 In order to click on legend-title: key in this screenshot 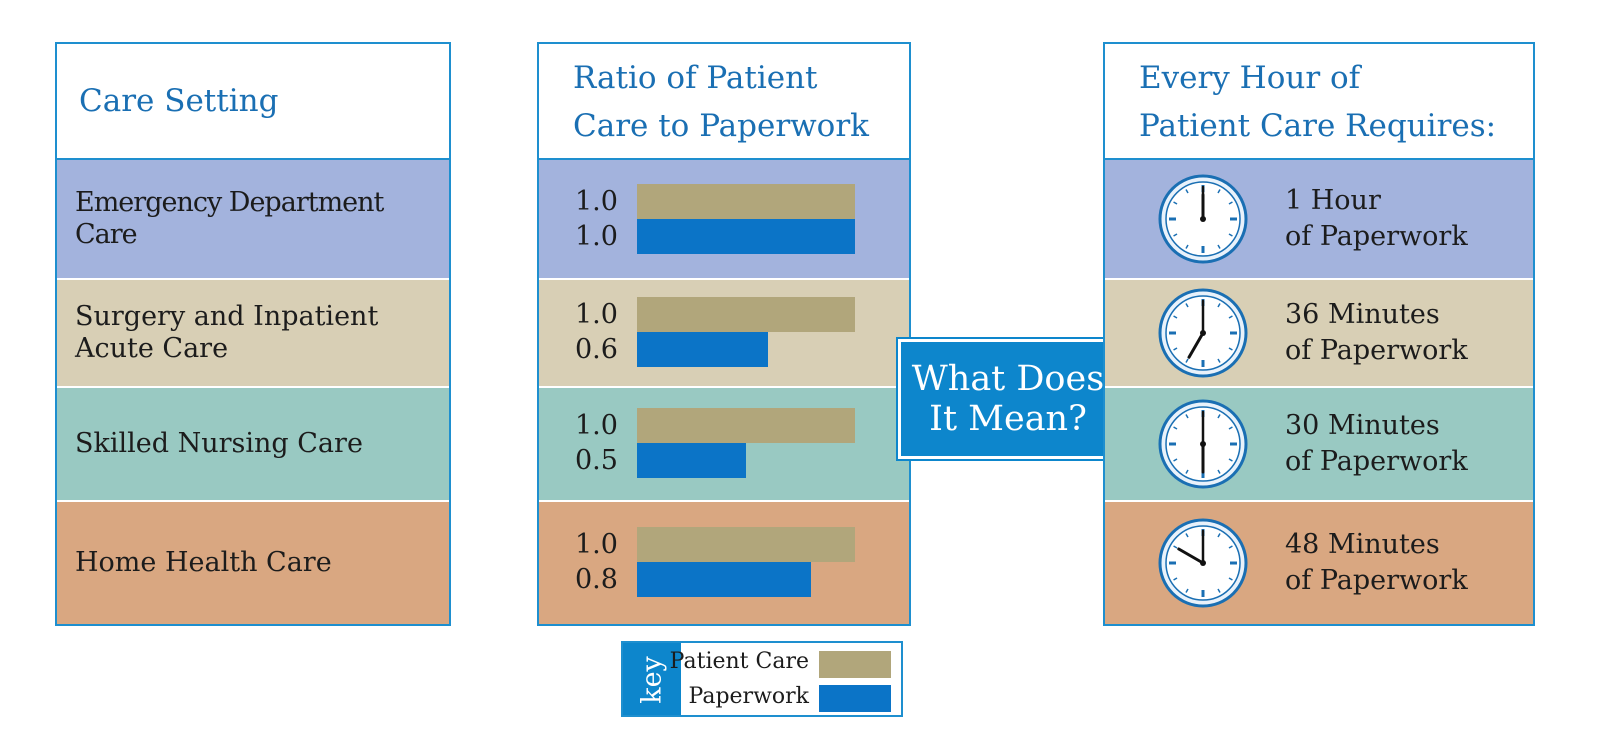, I will do `click(652, 680)`.